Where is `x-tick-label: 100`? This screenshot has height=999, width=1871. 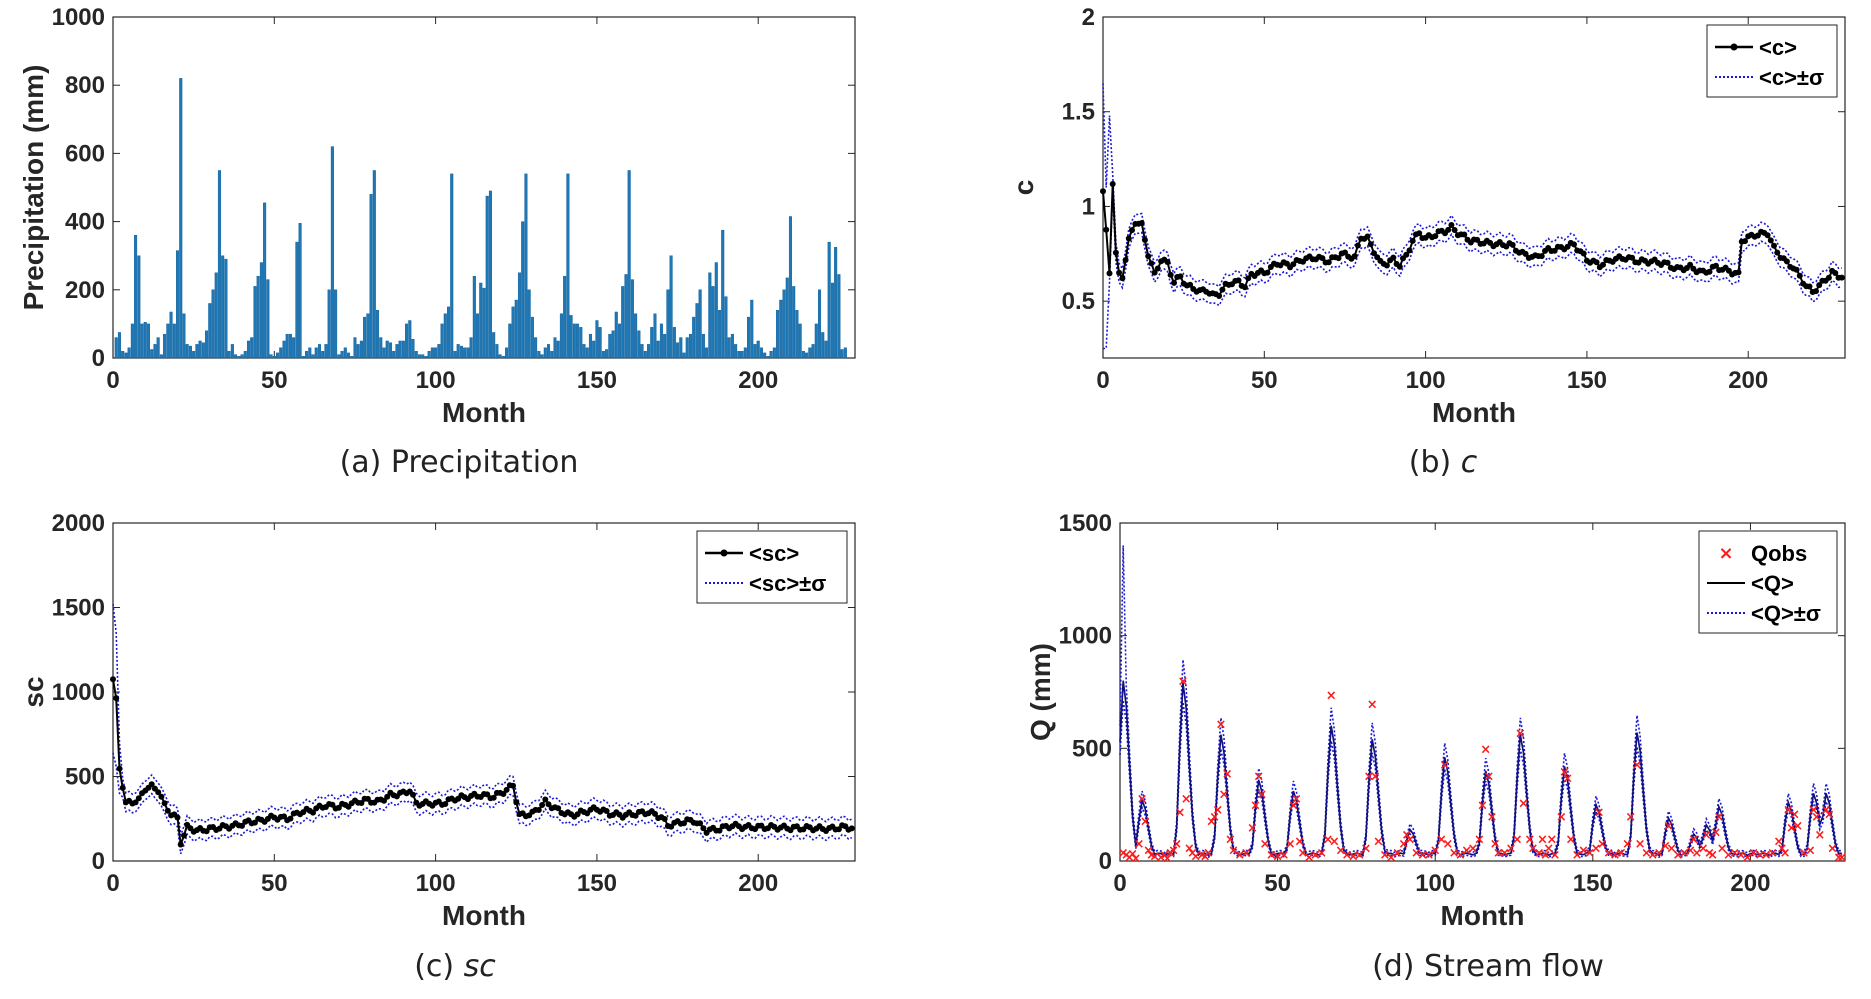 x-tick-label: 100 is located at coordinates (1435, 883).